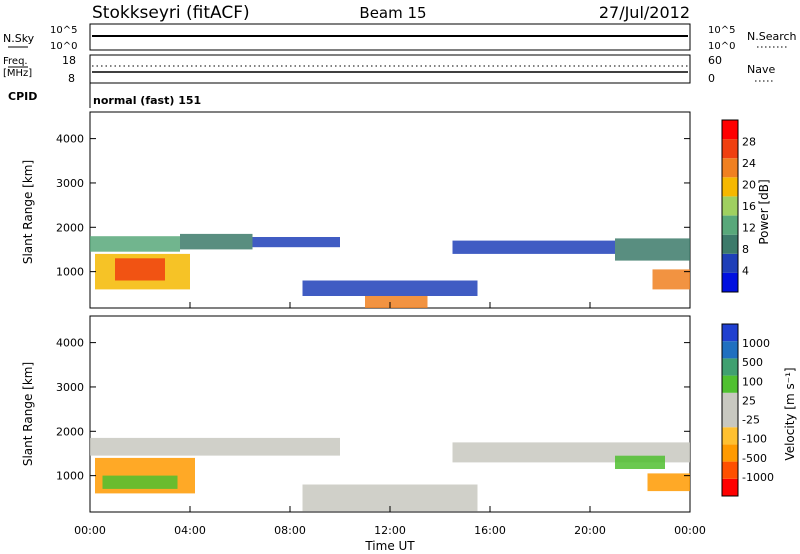 The width and height of the screenshot is (800, 554). What do you see at coordinates (752, 381) in the screenshot?
I see `colorbar-tick: 100` at bounding box center [752, 381].